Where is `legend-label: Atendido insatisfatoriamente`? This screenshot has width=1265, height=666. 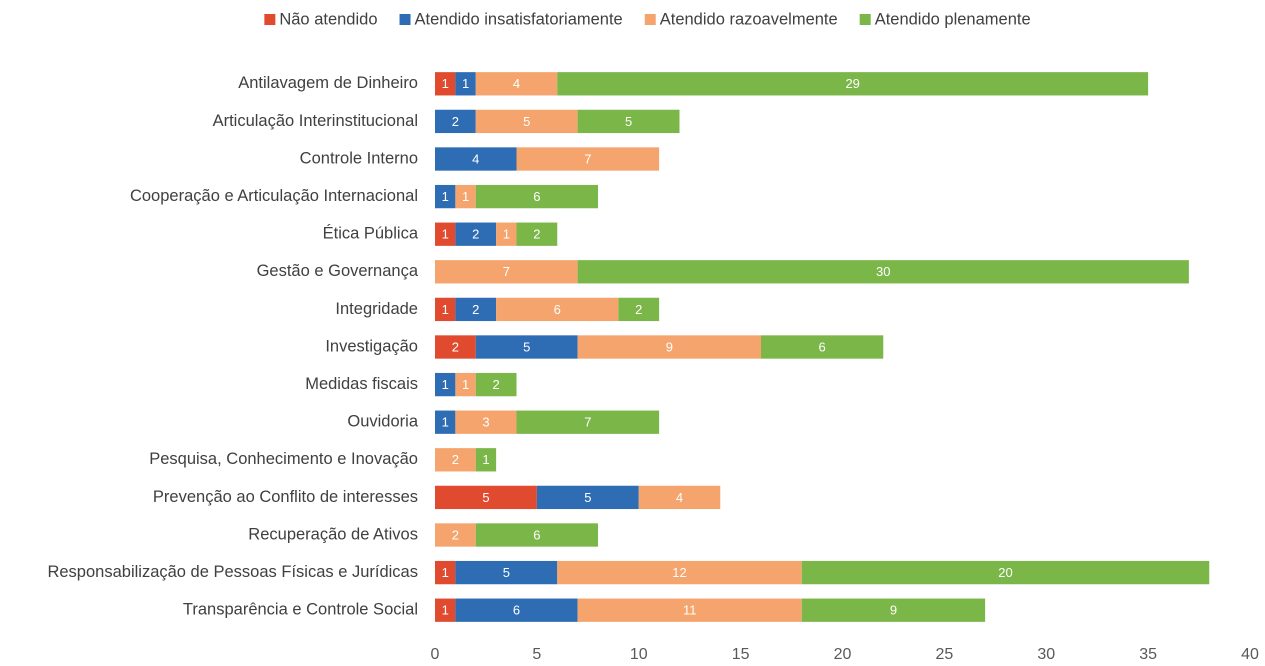 legend-label: Atendido insatisfatoriamente is located at coordinates (519, 19).